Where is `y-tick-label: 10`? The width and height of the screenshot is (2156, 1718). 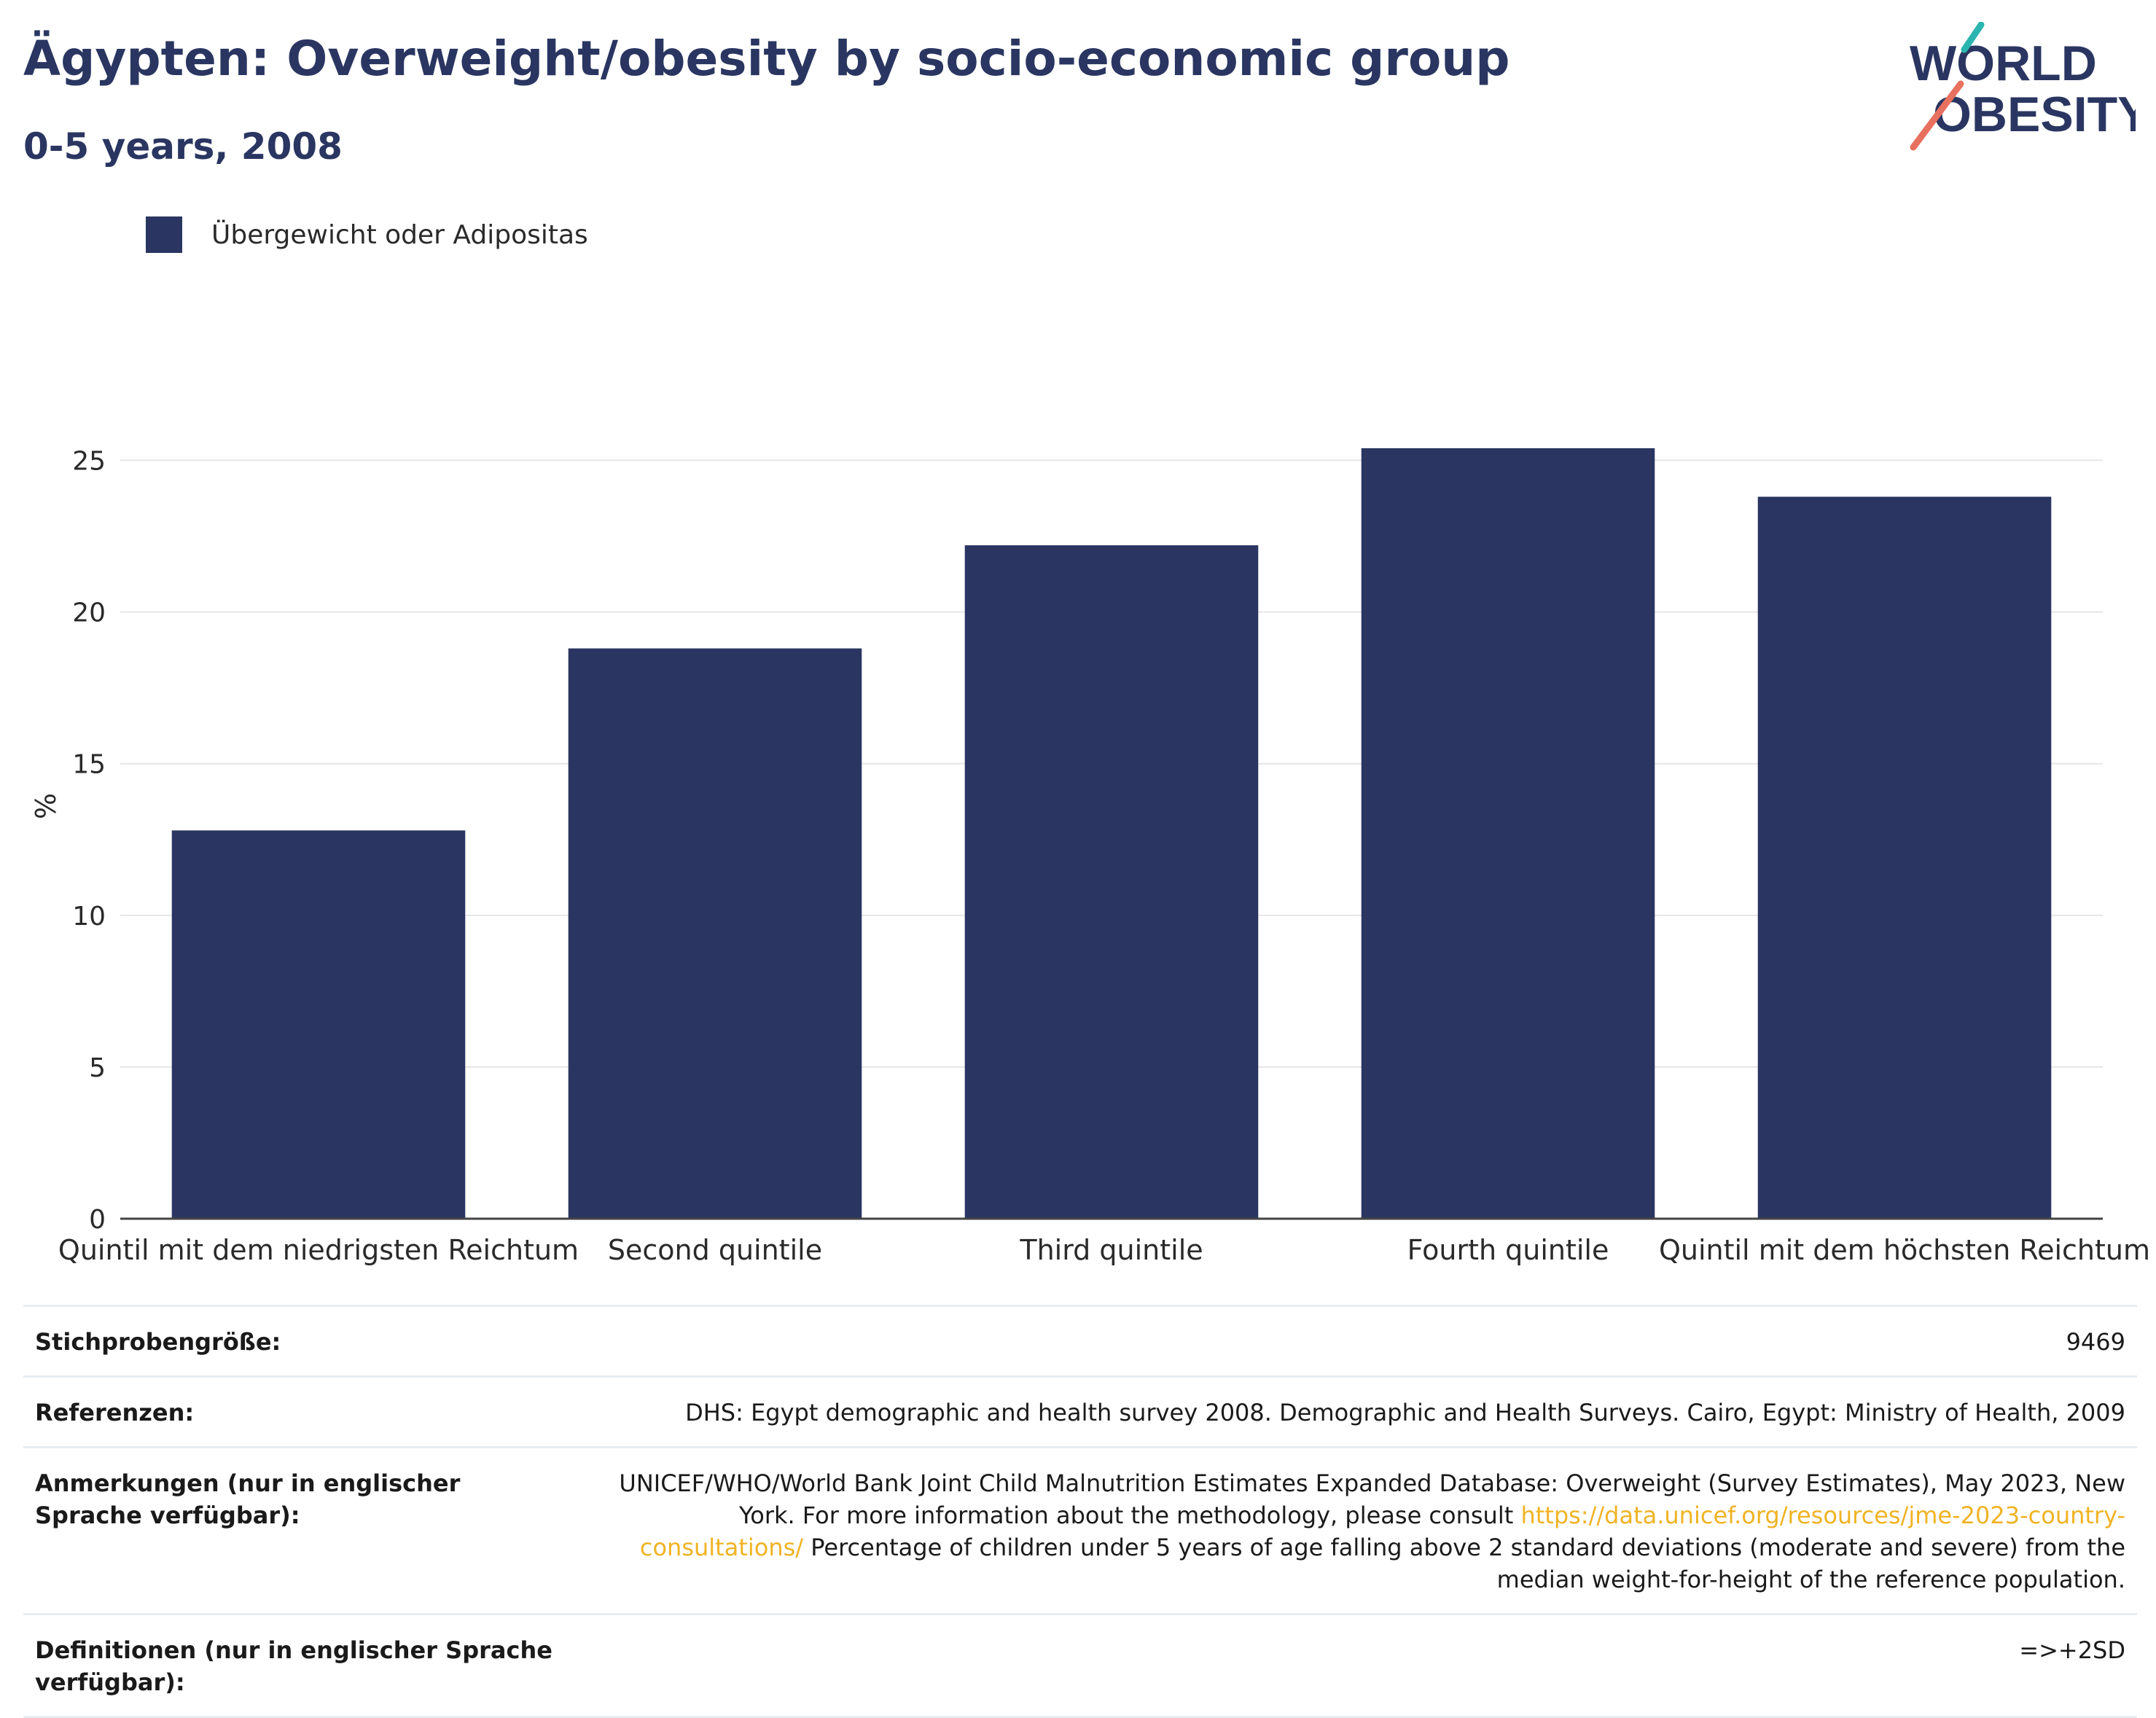 y-tick-label: 10 is located at coordinates (89, 917).